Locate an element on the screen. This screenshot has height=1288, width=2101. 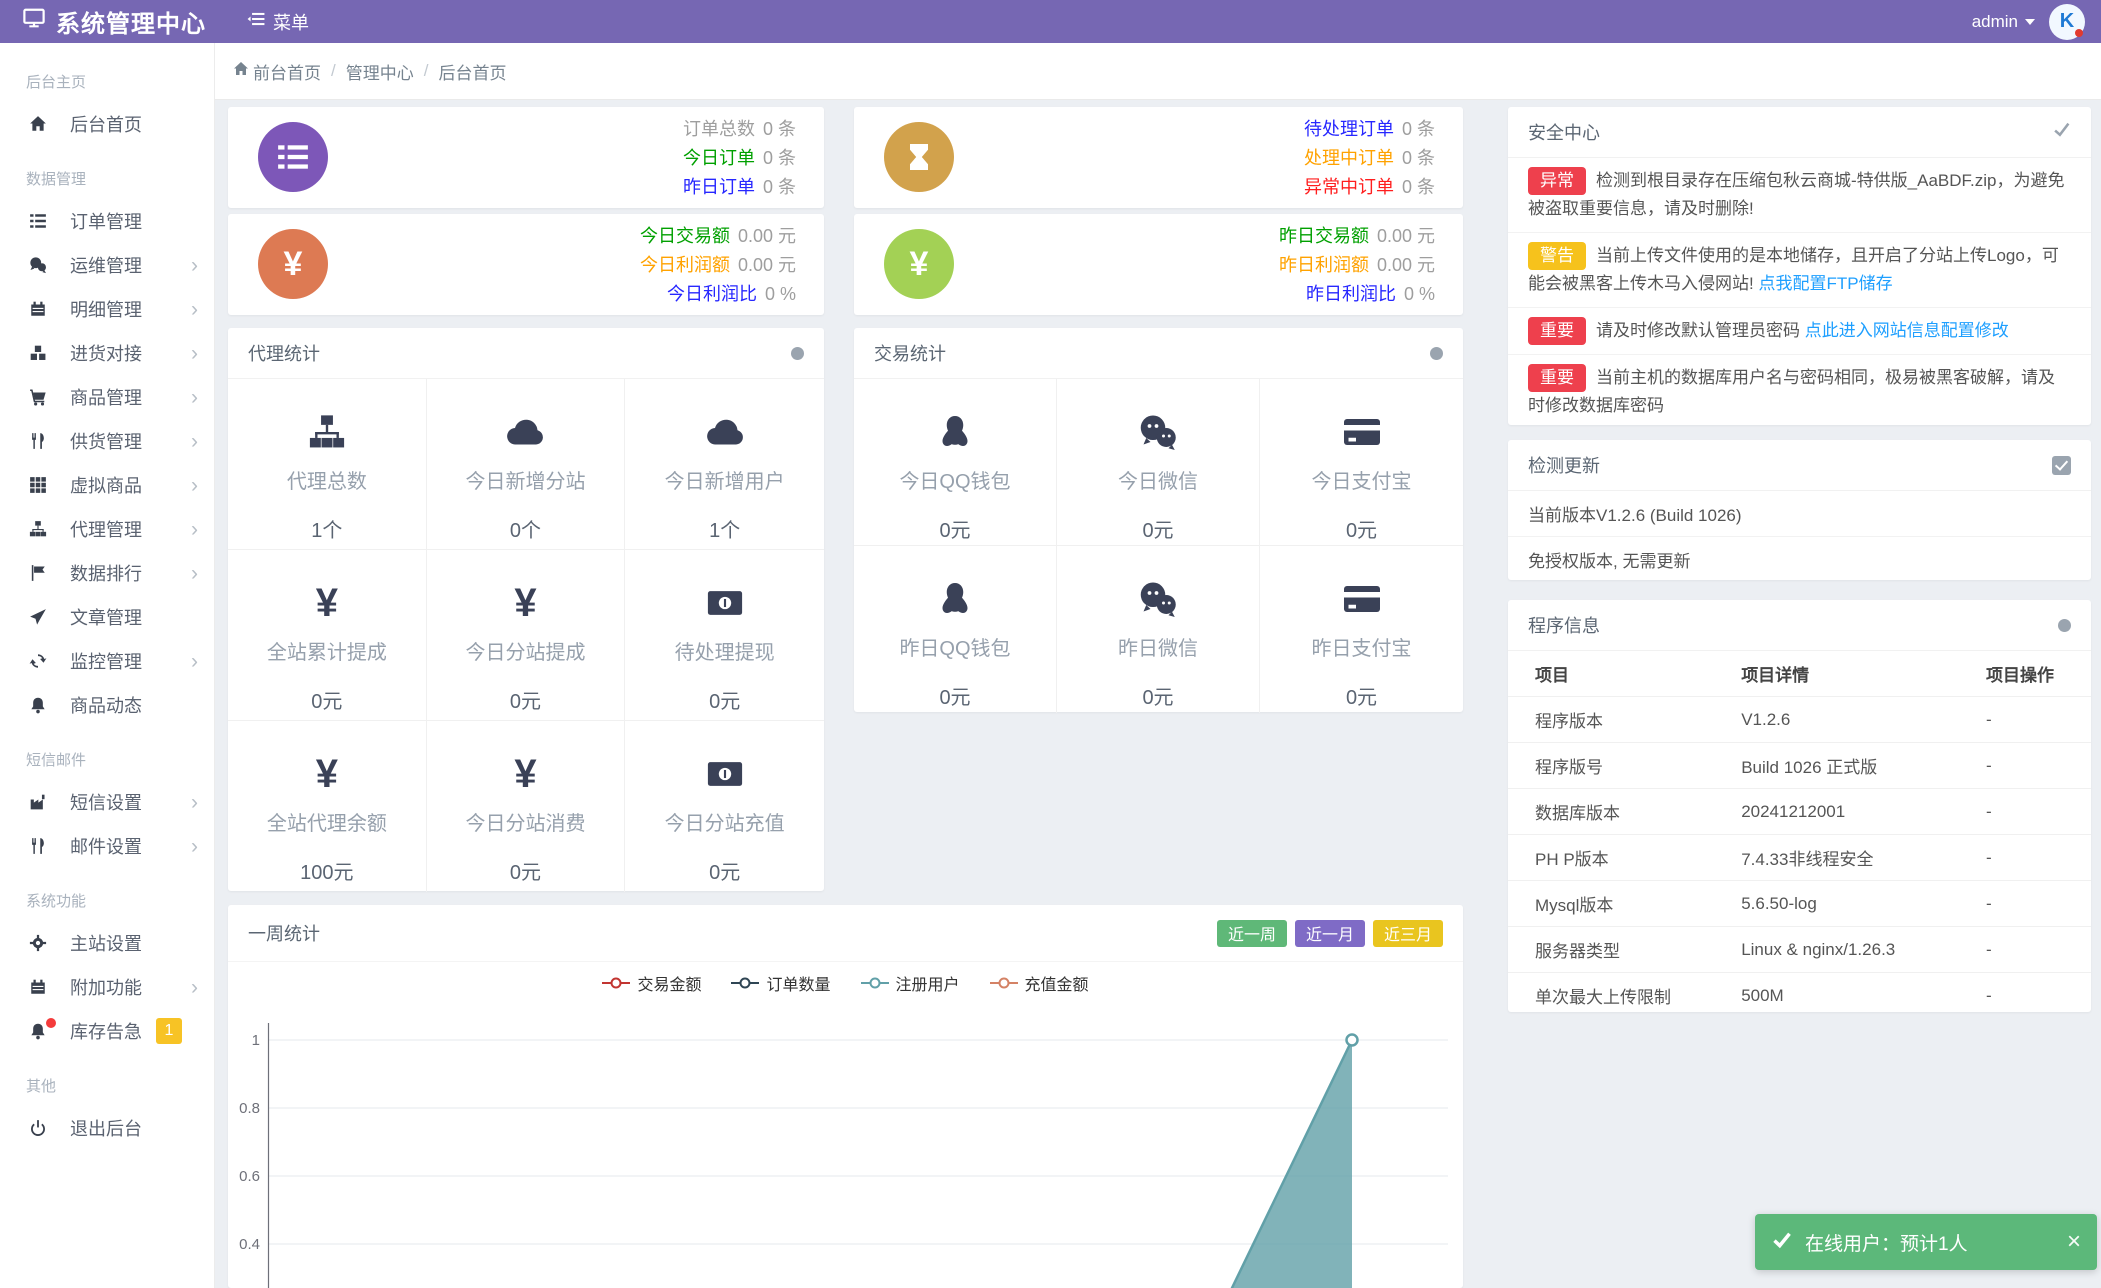
yen-icon: ¥ is located at coordinates (293, 264).